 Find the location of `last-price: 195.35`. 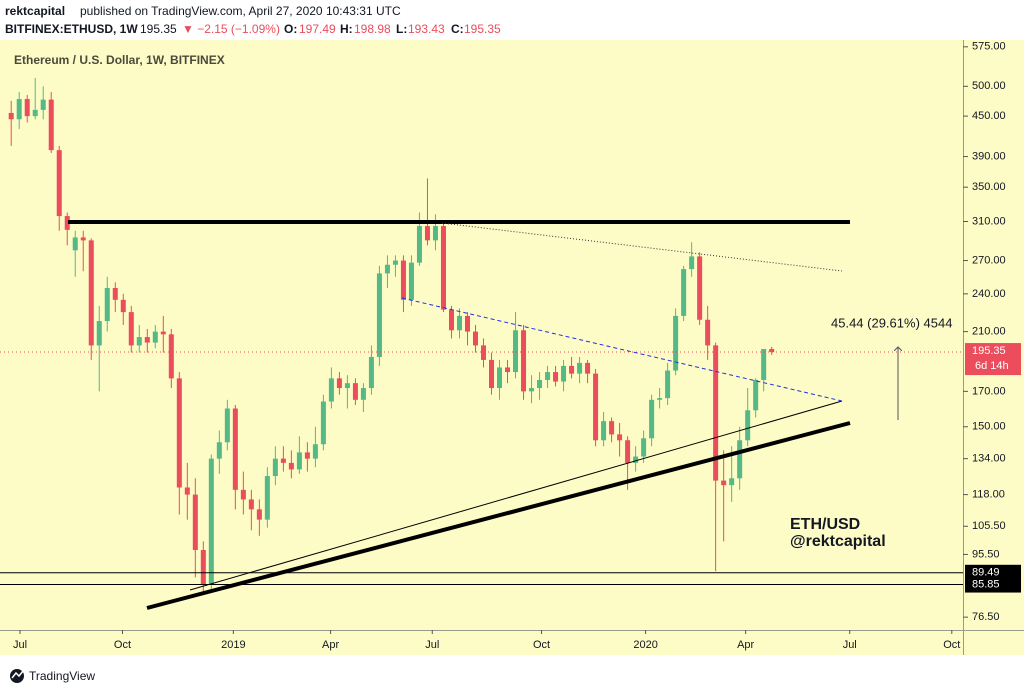

last-price: 195.35 is located at coordinates (158, 29).